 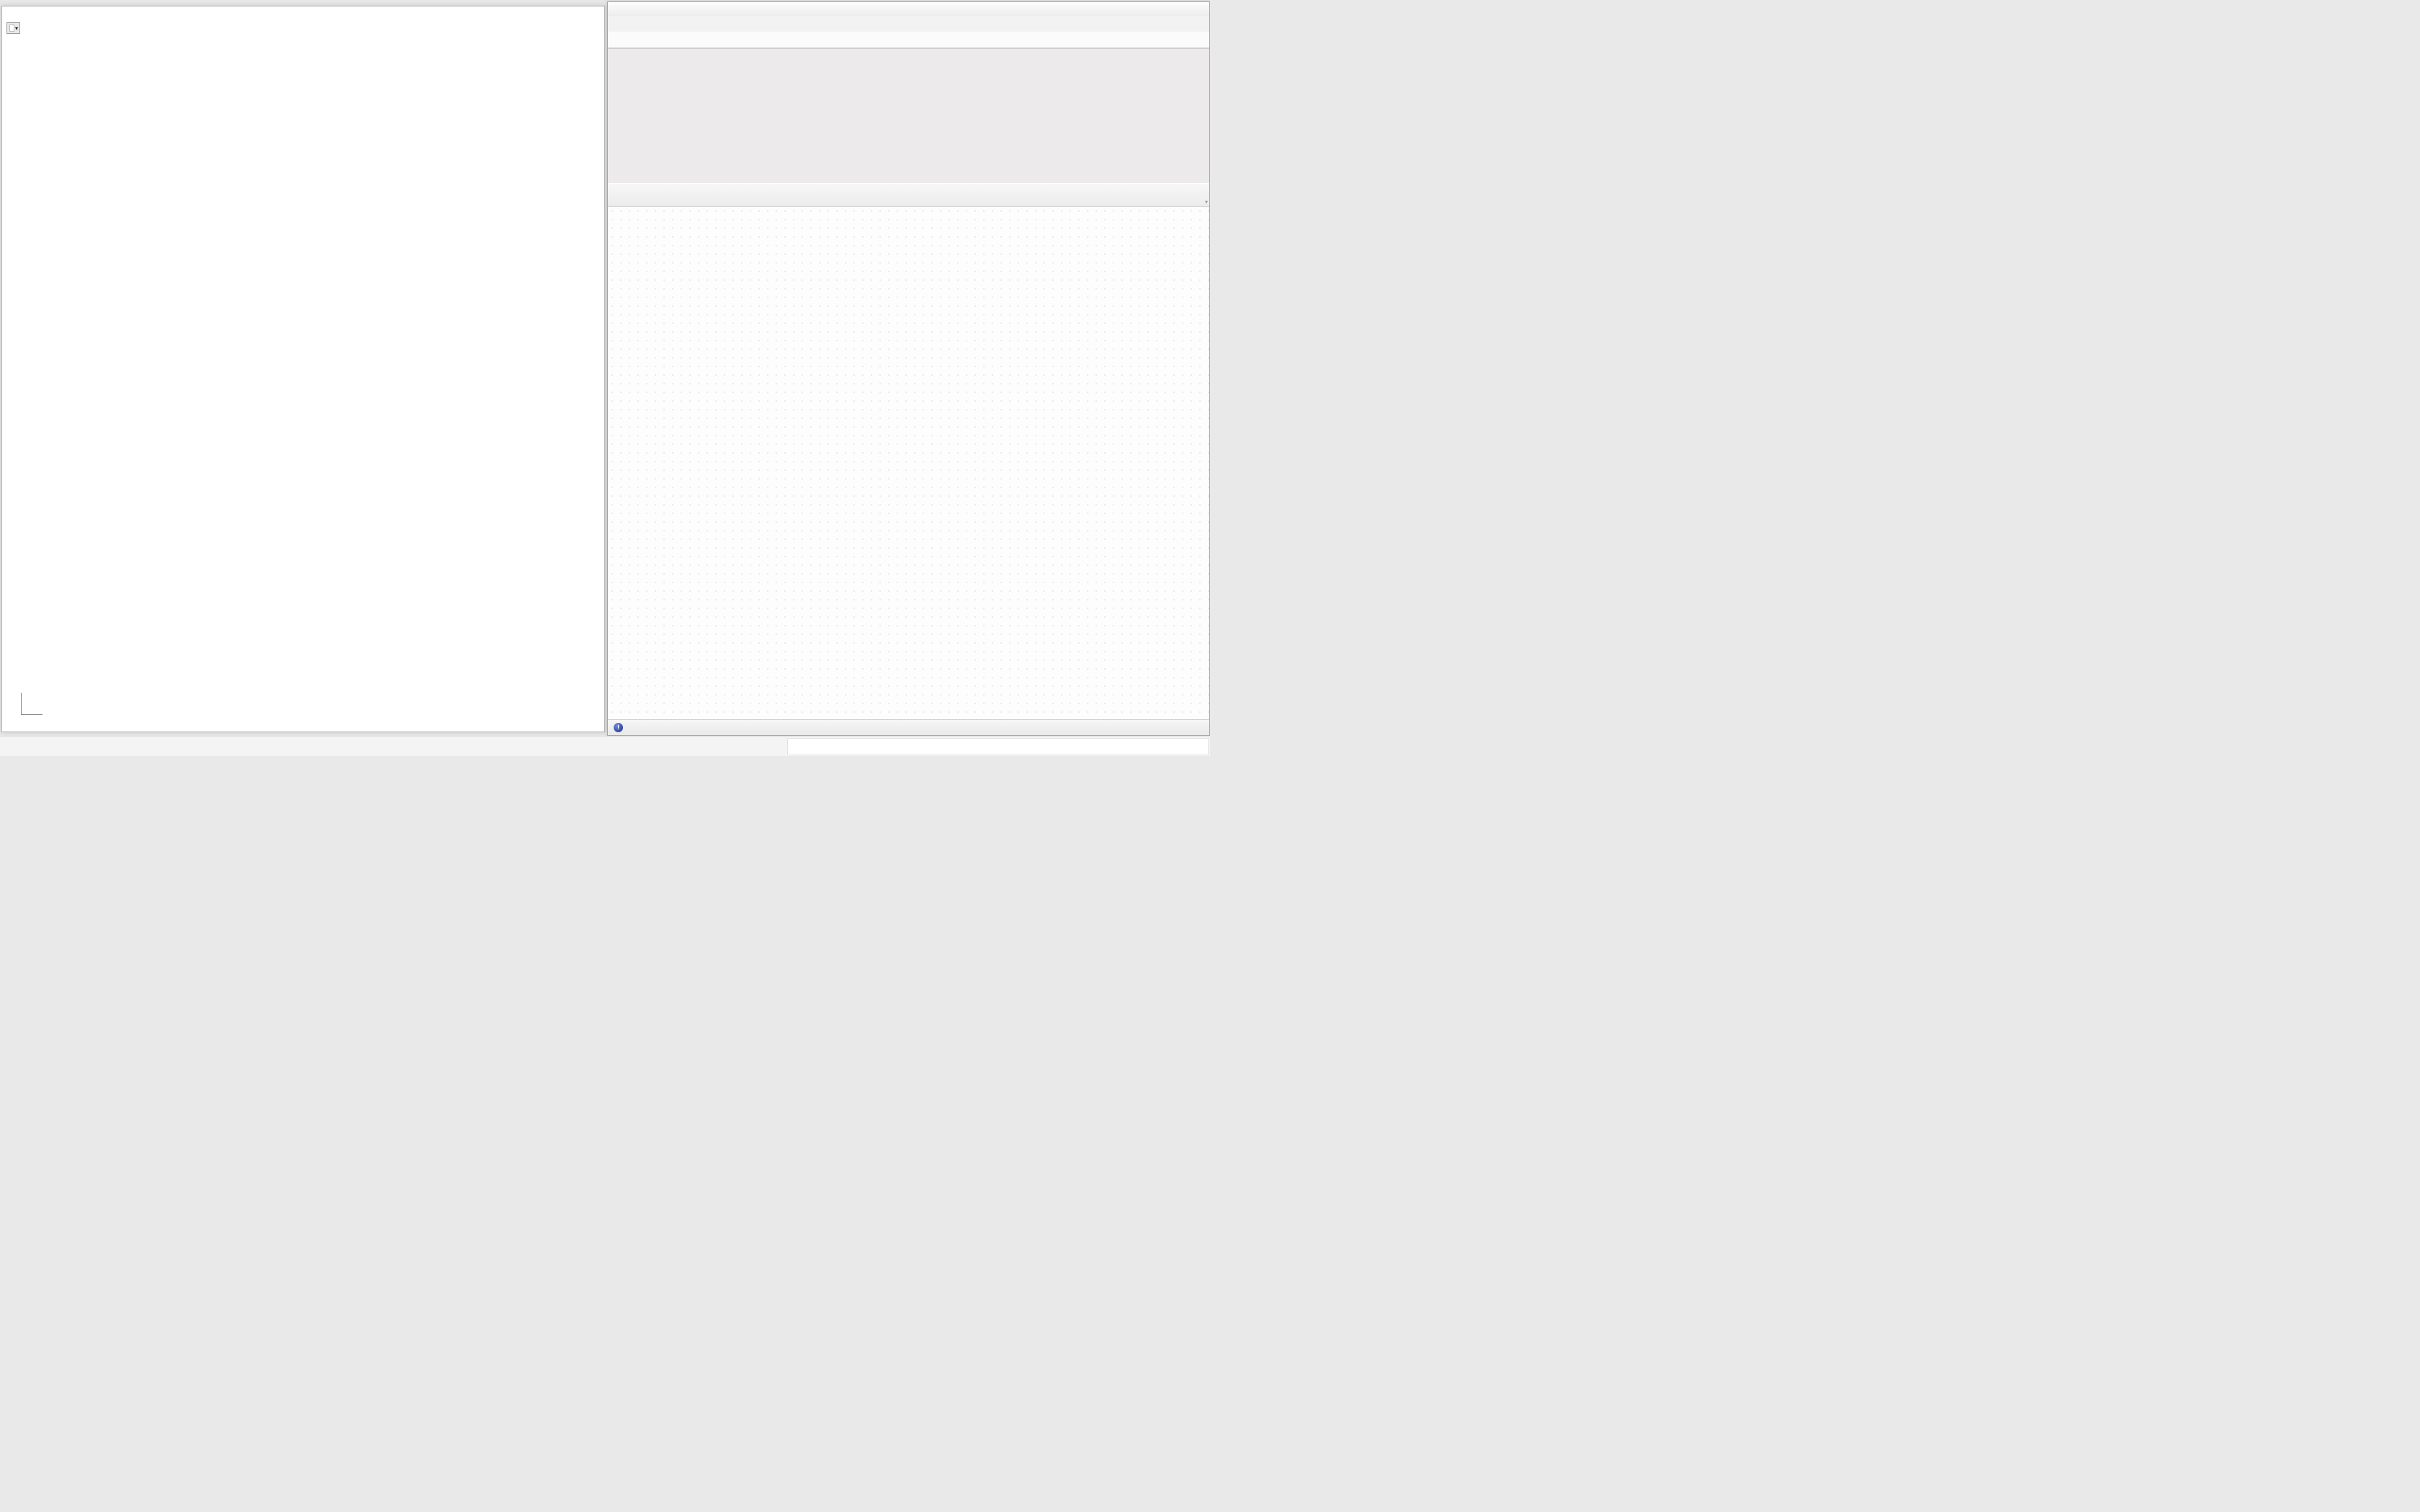 What do you see at coordinates (909, 459) in the screenshot?
I see `wire-layer` at bounding box center [909, 459].